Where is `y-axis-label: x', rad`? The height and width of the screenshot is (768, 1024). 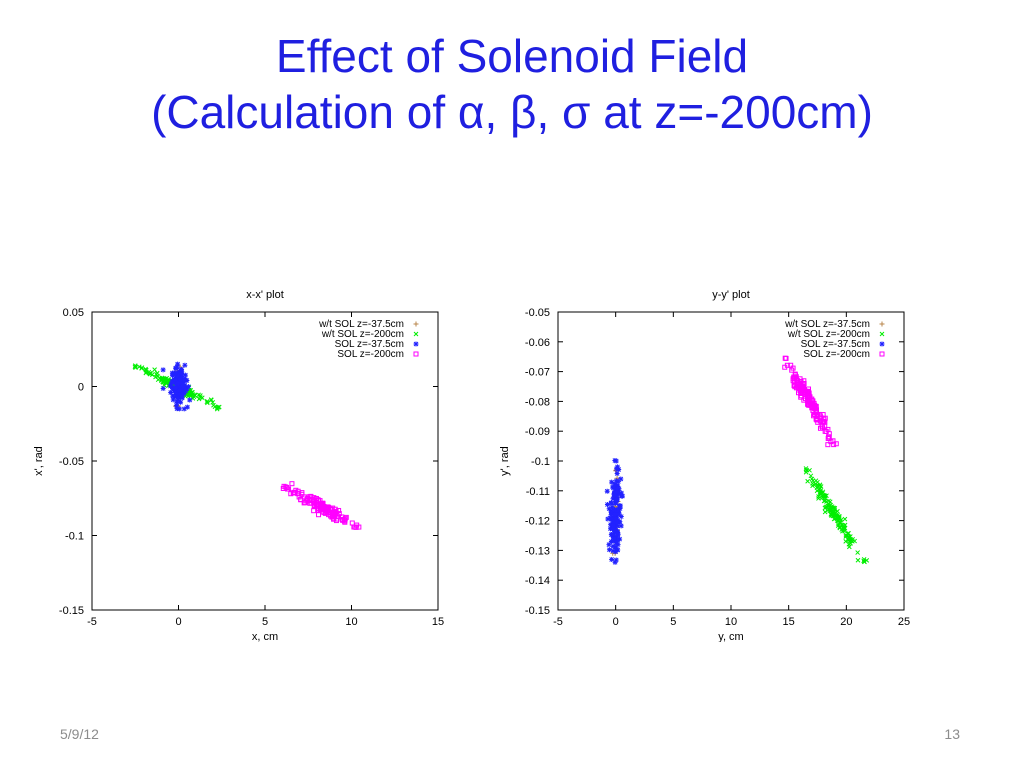 y-axis-label: x', rad is located at coordinates (39, 461).